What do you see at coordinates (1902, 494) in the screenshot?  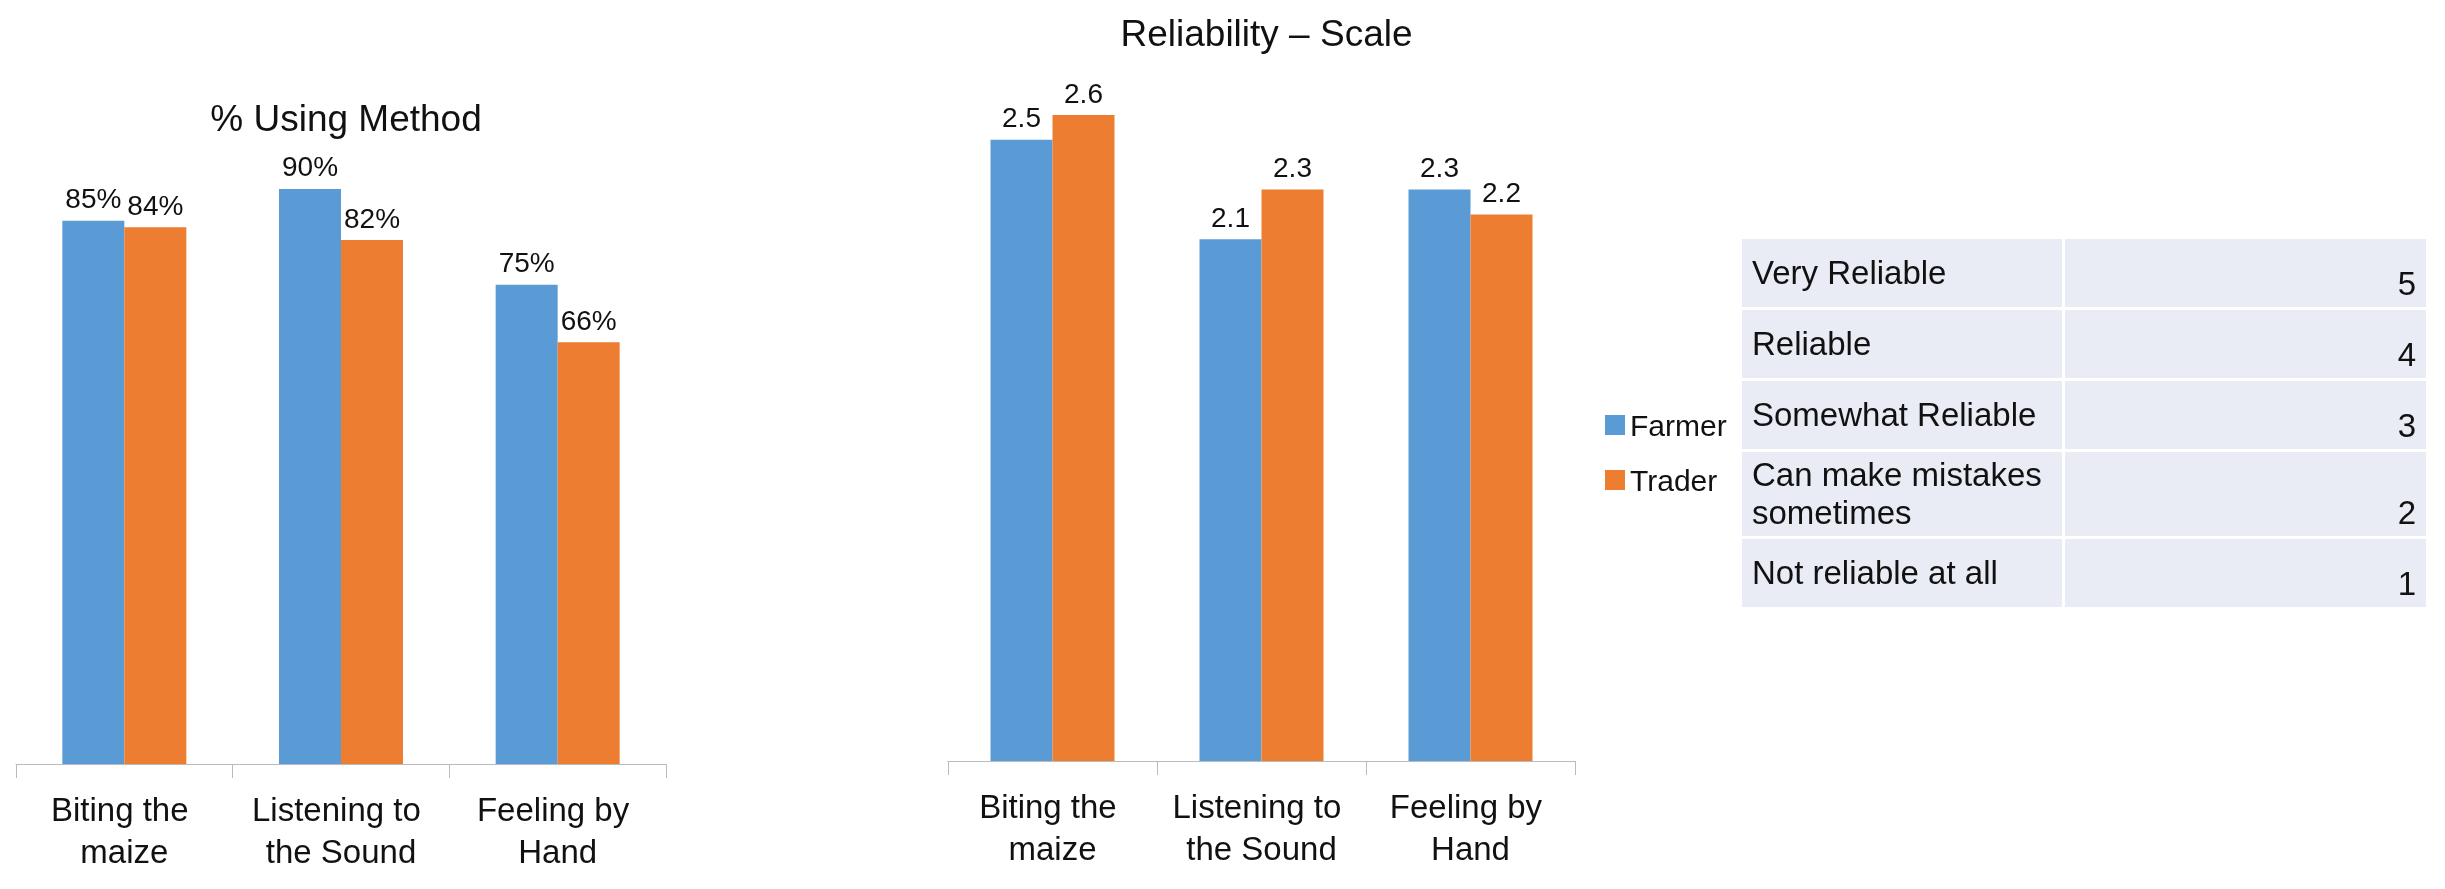 I see `category-label: Can make mistakes sometimes` at bounding box center [1902, 494].